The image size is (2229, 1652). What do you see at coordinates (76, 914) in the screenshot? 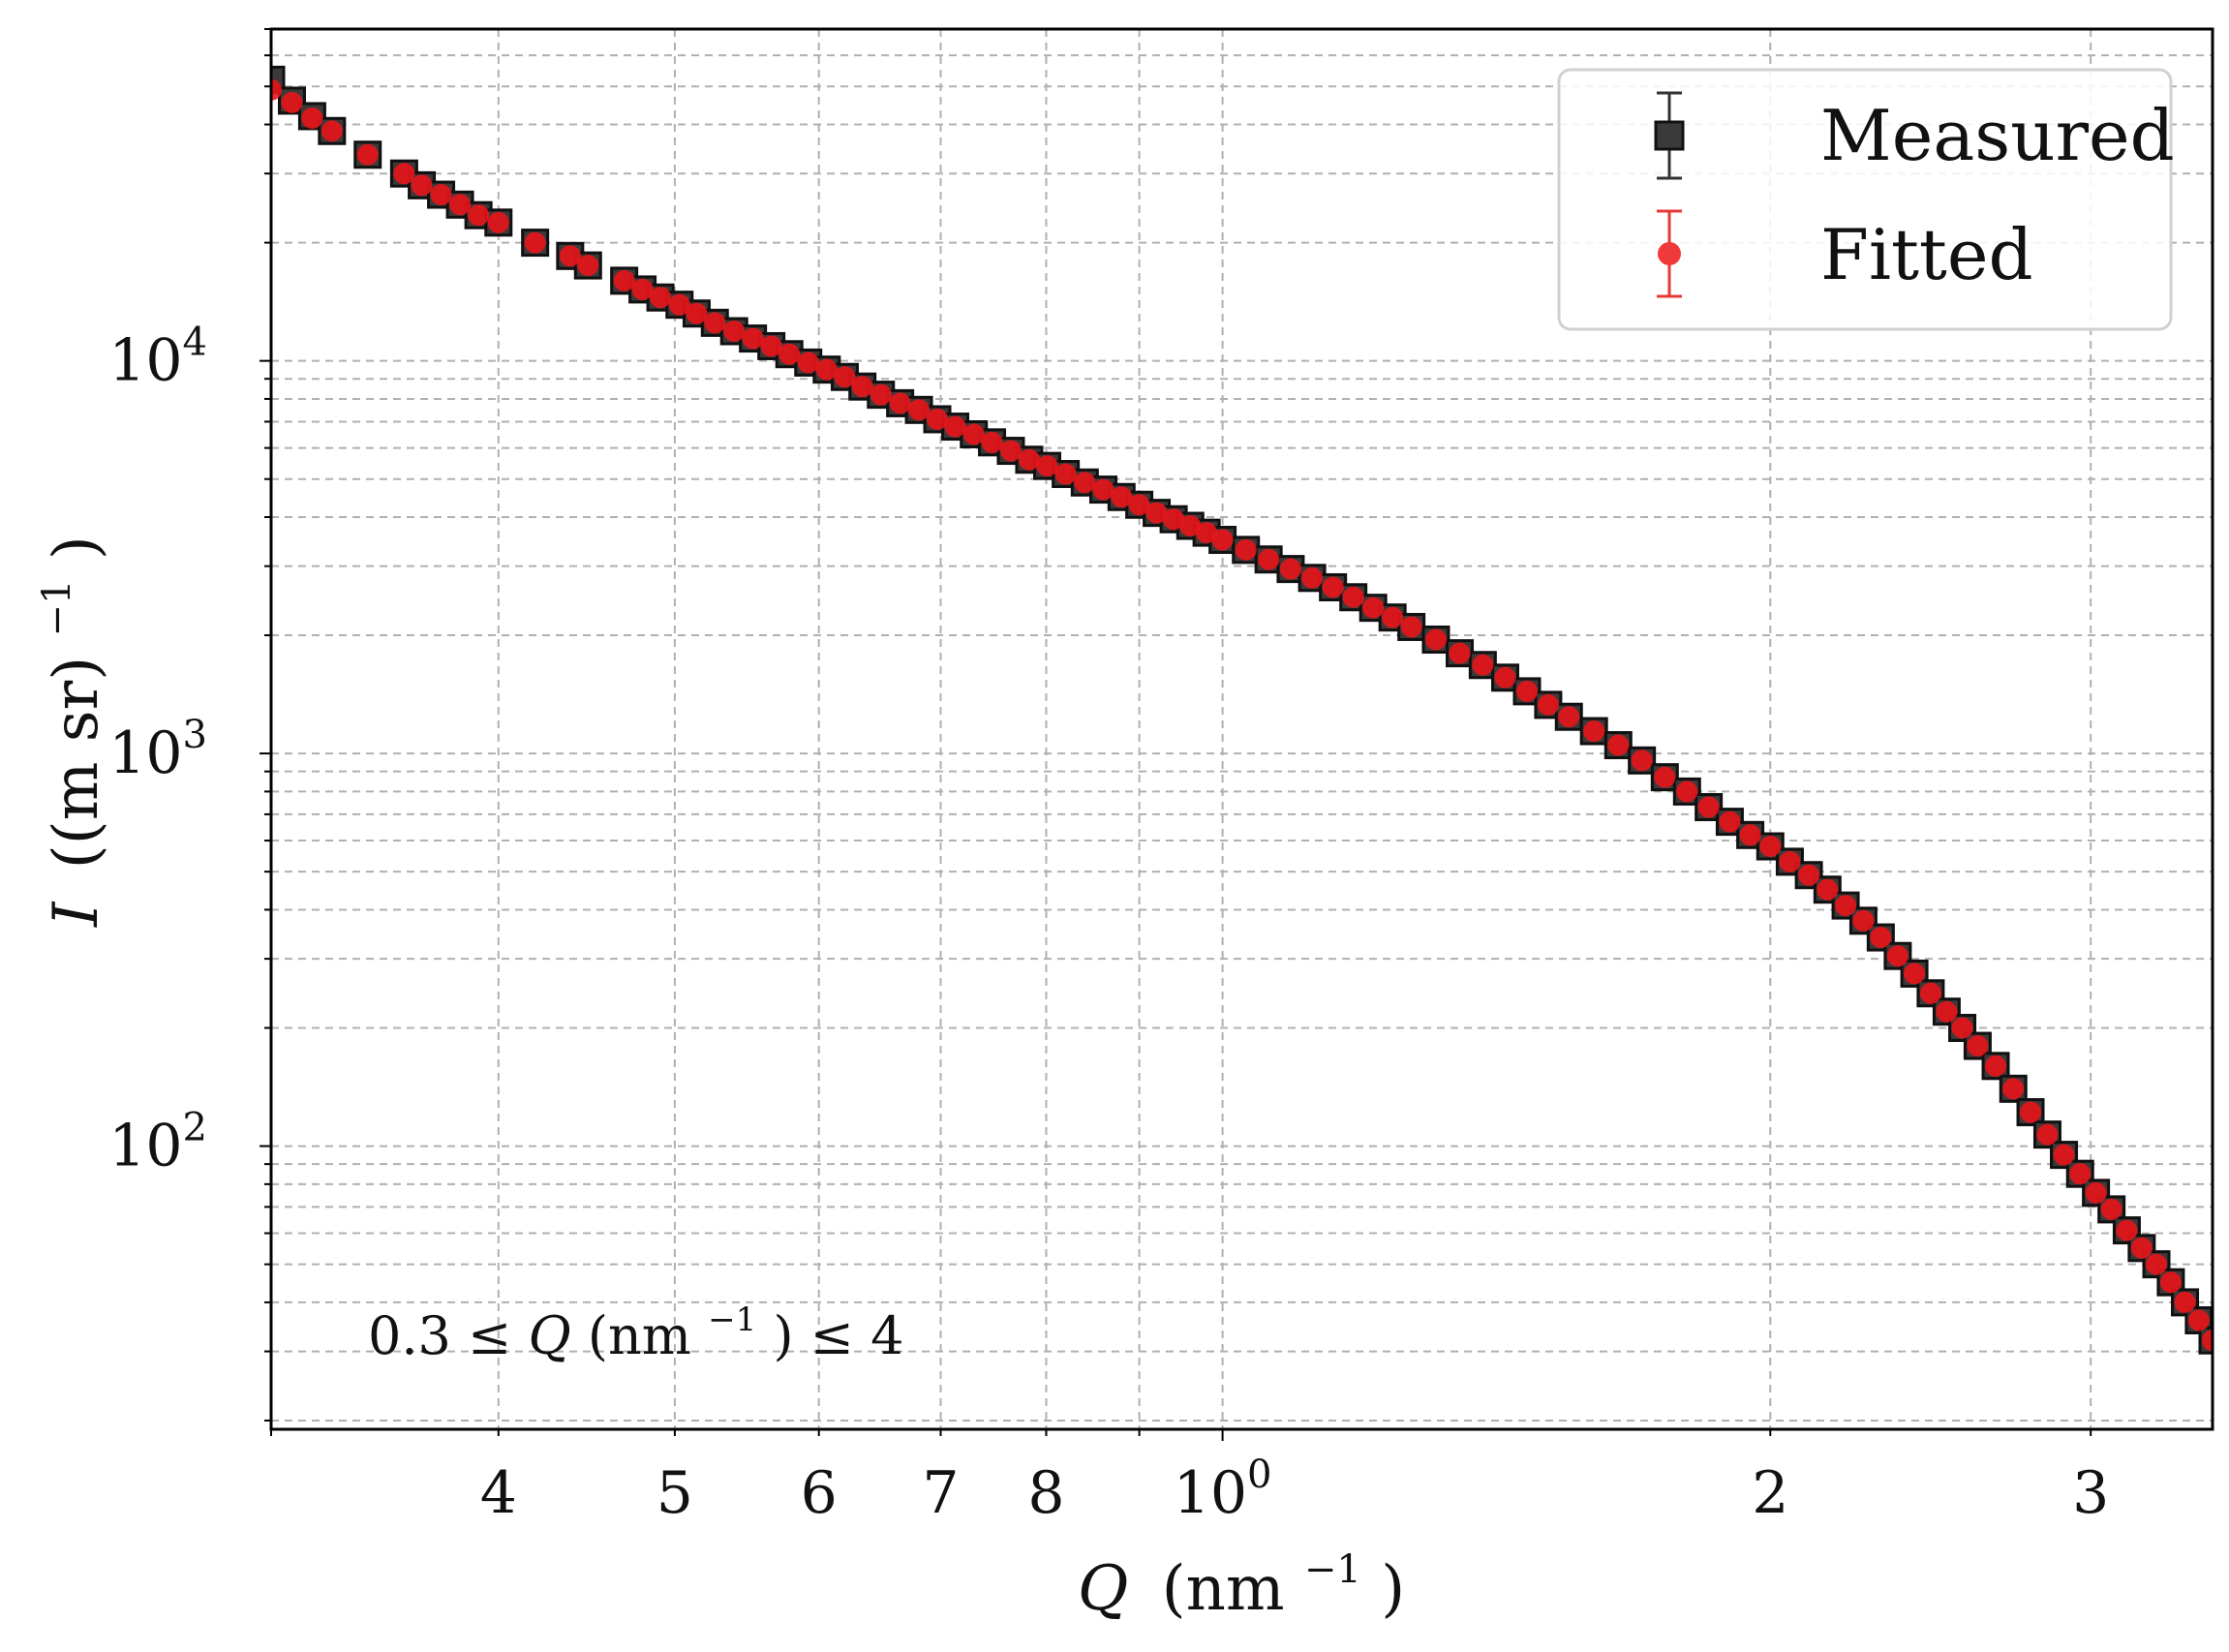
I see `y-axis-var: I` at bounding box center [76, 914].